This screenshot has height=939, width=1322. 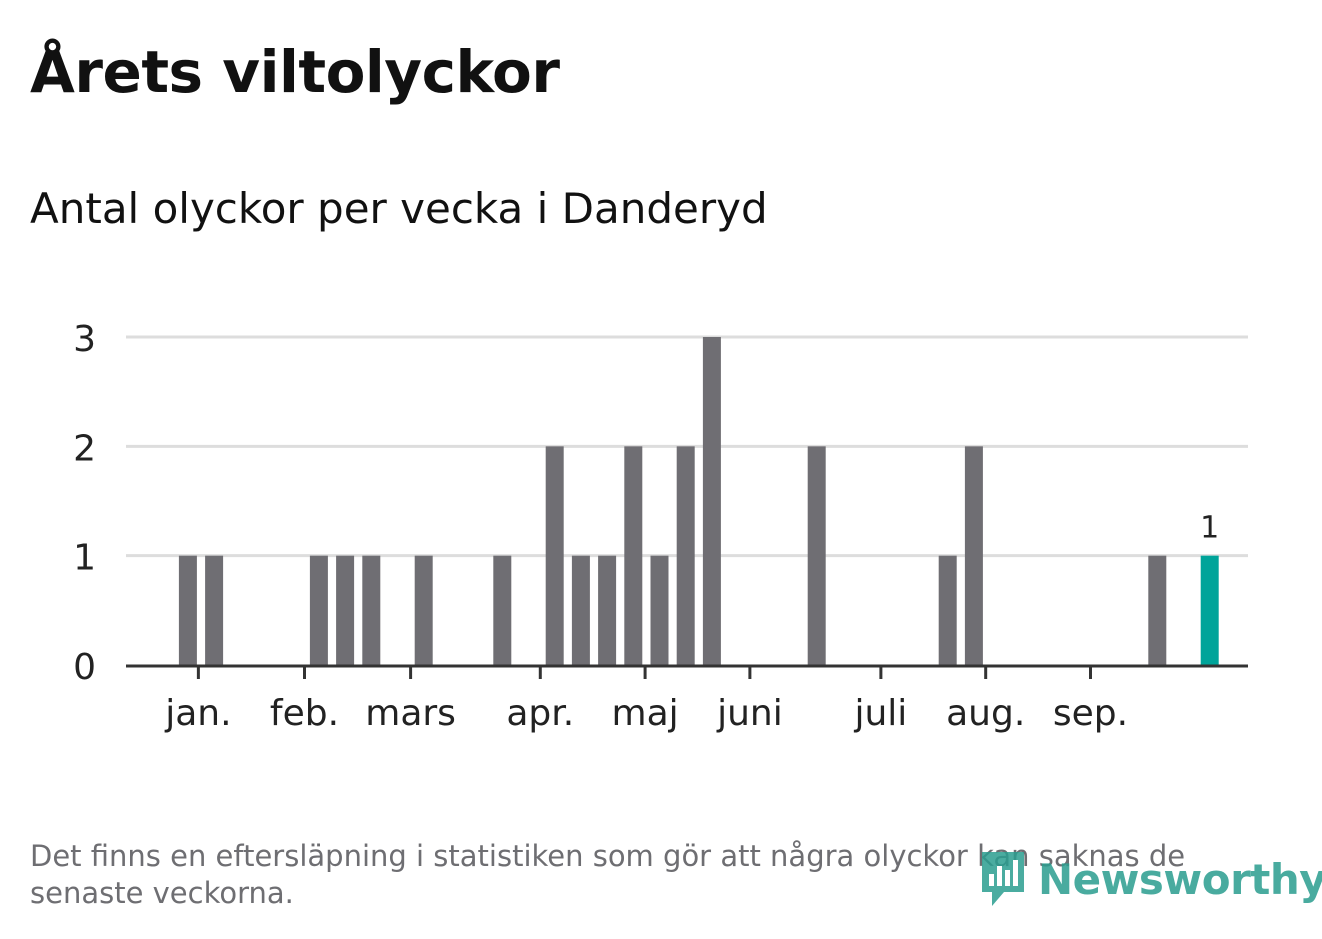 What do you see at coordinates (84, 339) in the screenshot?
I see `y-tick-label-3: 3` at bounding box center [84, 339].